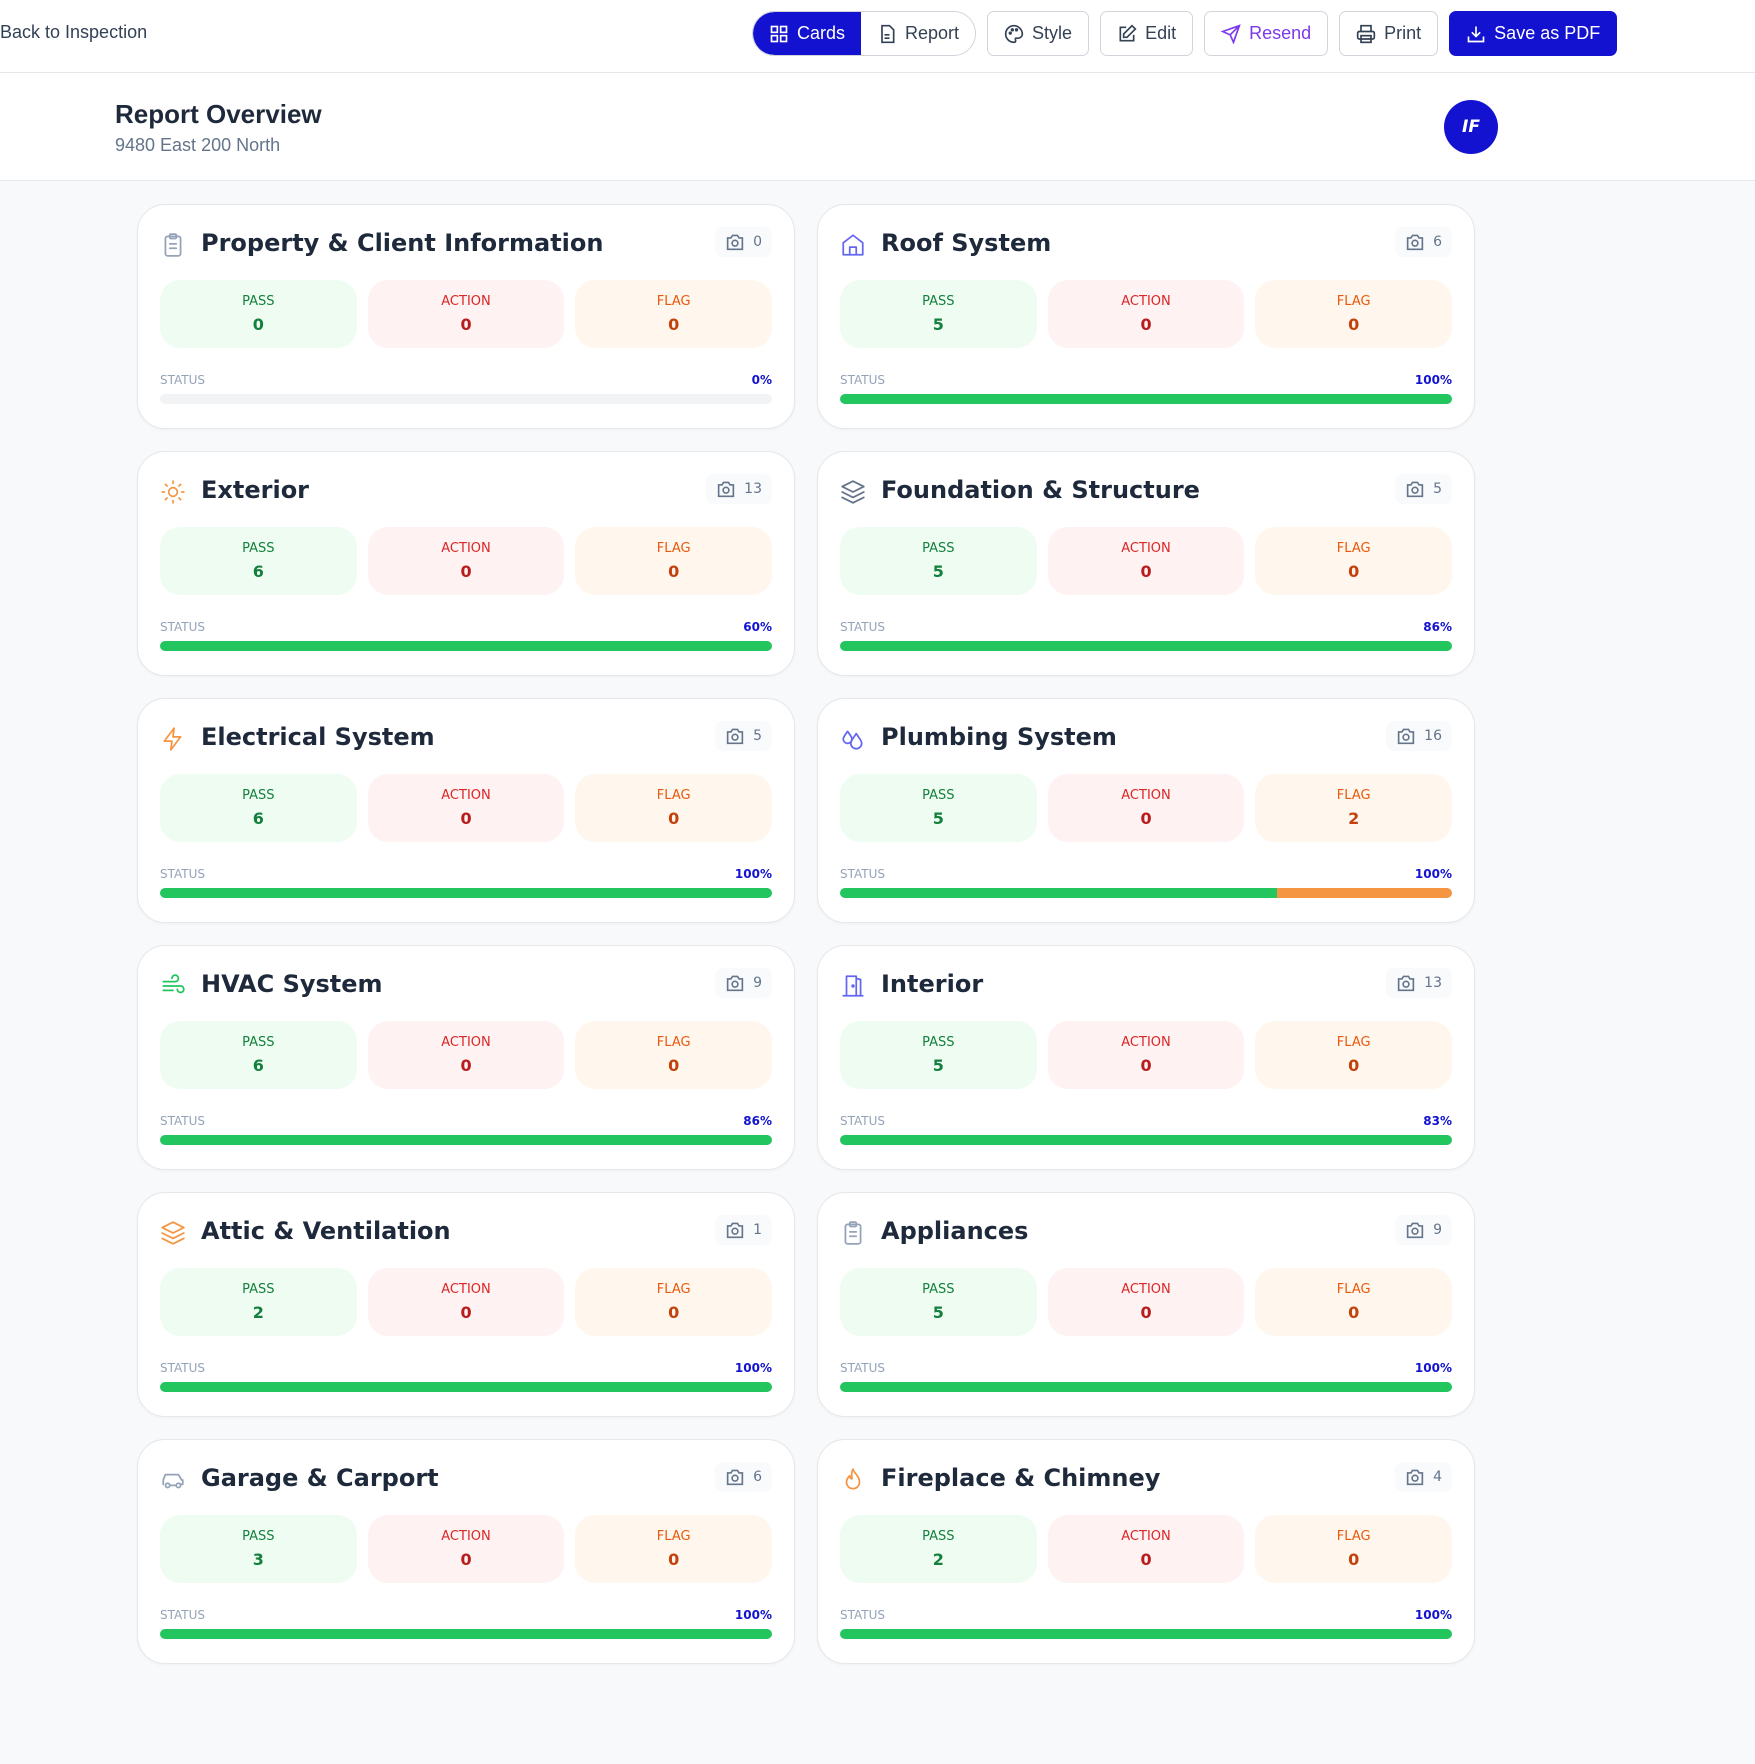 The width and height of the screenshot is (1755, 1764). Describe the element at coordinates (258, 314) in the screenshot. I see `pass-stat: PASS 0` at that location.